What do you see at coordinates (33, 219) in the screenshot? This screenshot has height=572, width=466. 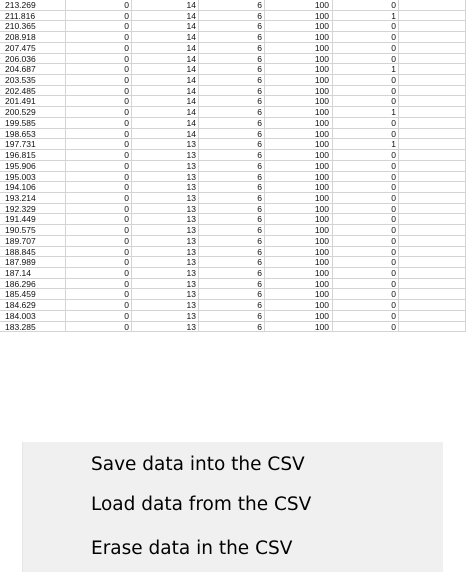 I see `table-cell: 191.449` at bounding box center [33, 219].